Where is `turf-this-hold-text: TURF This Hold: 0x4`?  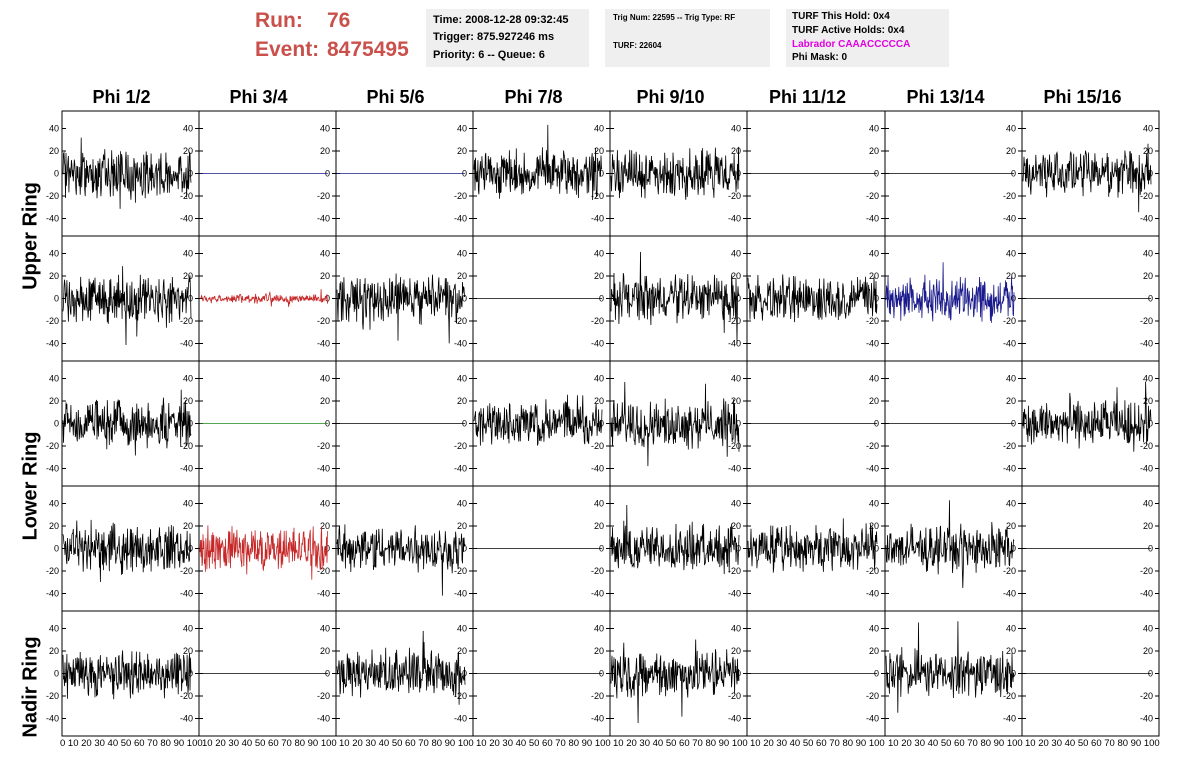
turf-this-hold-text: TURF This Hold: 0x4 is located at coordinates (841, 16).